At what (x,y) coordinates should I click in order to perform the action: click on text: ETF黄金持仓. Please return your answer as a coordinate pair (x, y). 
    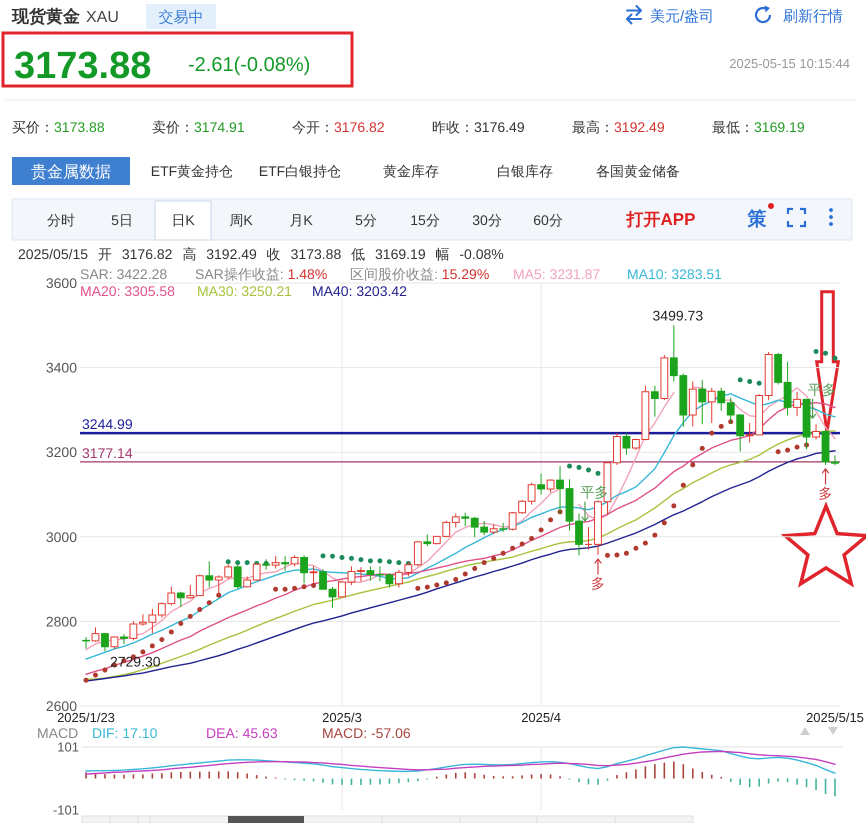
    Looking at the image, I should click on (192, 171).